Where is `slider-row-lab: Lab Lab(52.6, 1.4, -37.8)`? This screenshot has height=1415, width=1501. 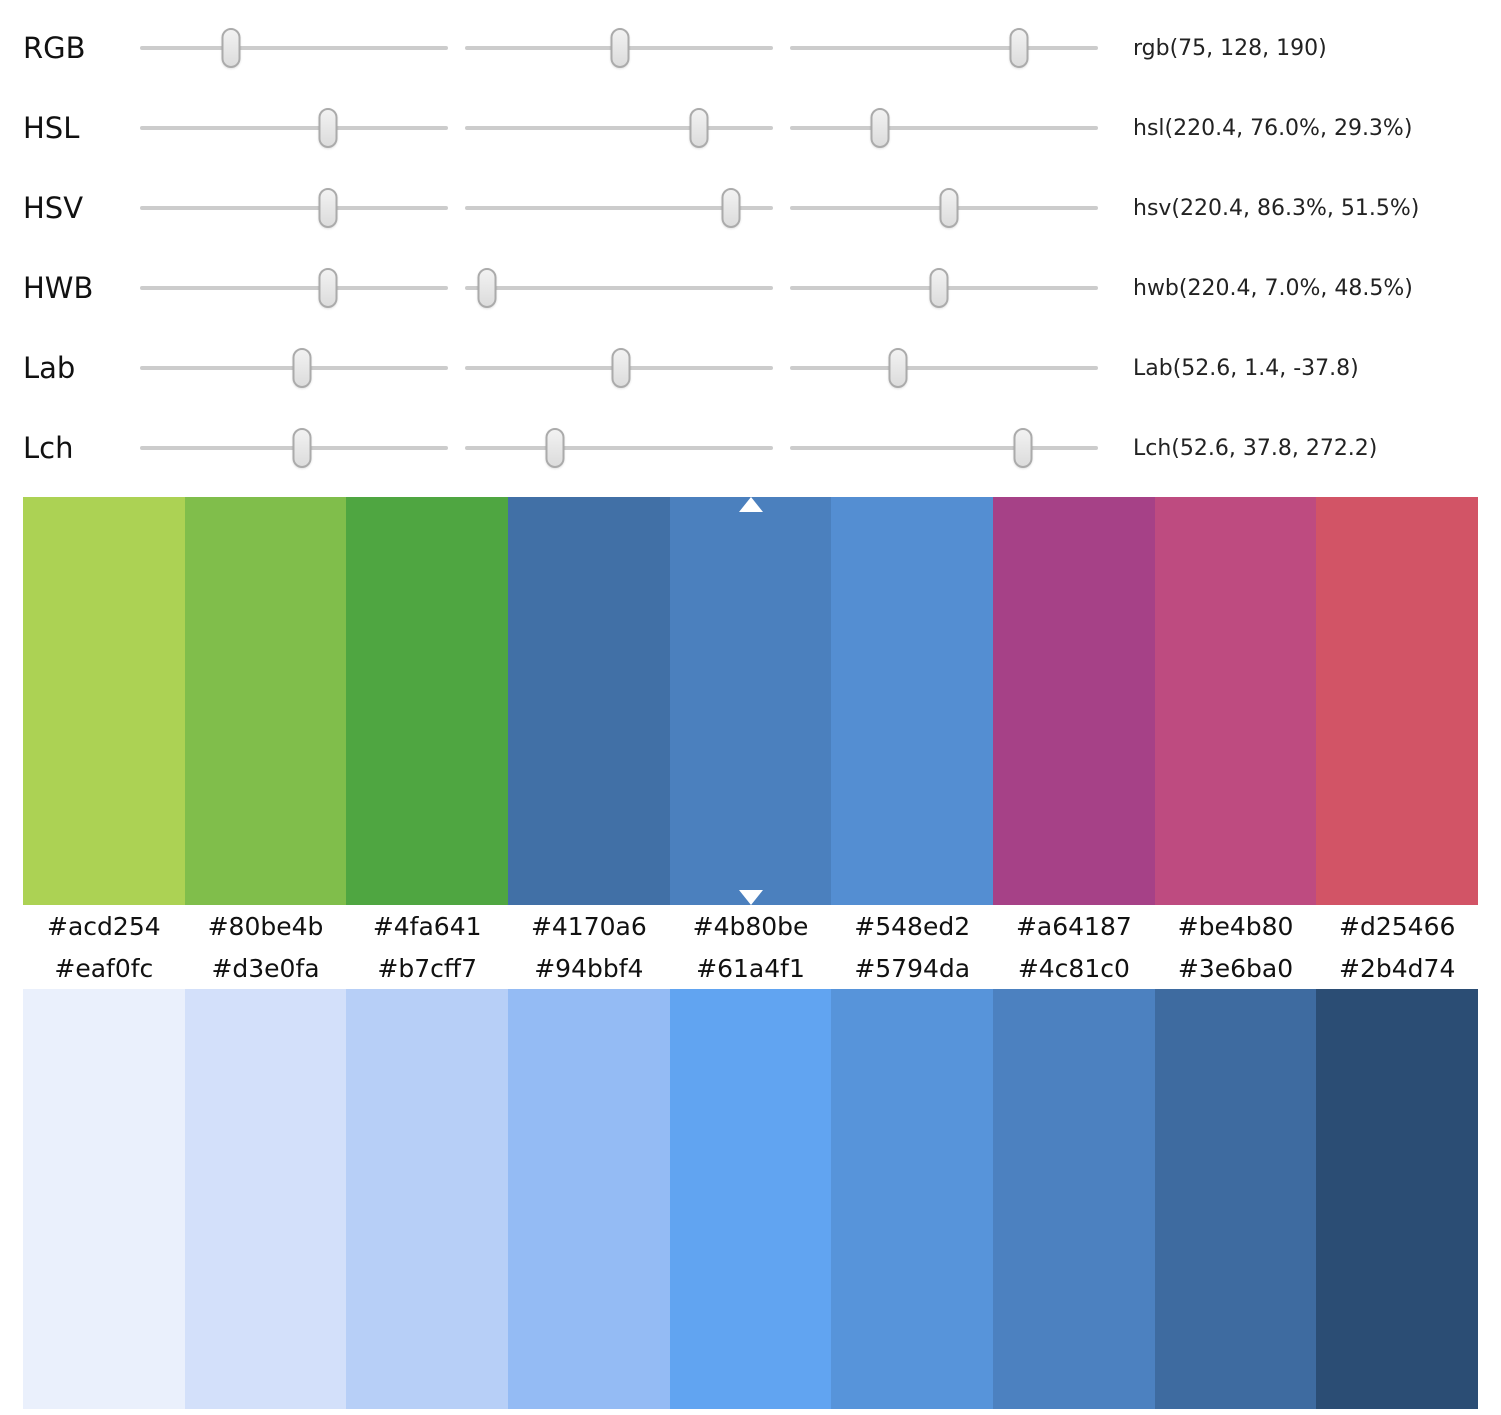
slider-row-lab: Lab Lab(52.6, 1.4, -37.8) is located at coordinates (750, 368).